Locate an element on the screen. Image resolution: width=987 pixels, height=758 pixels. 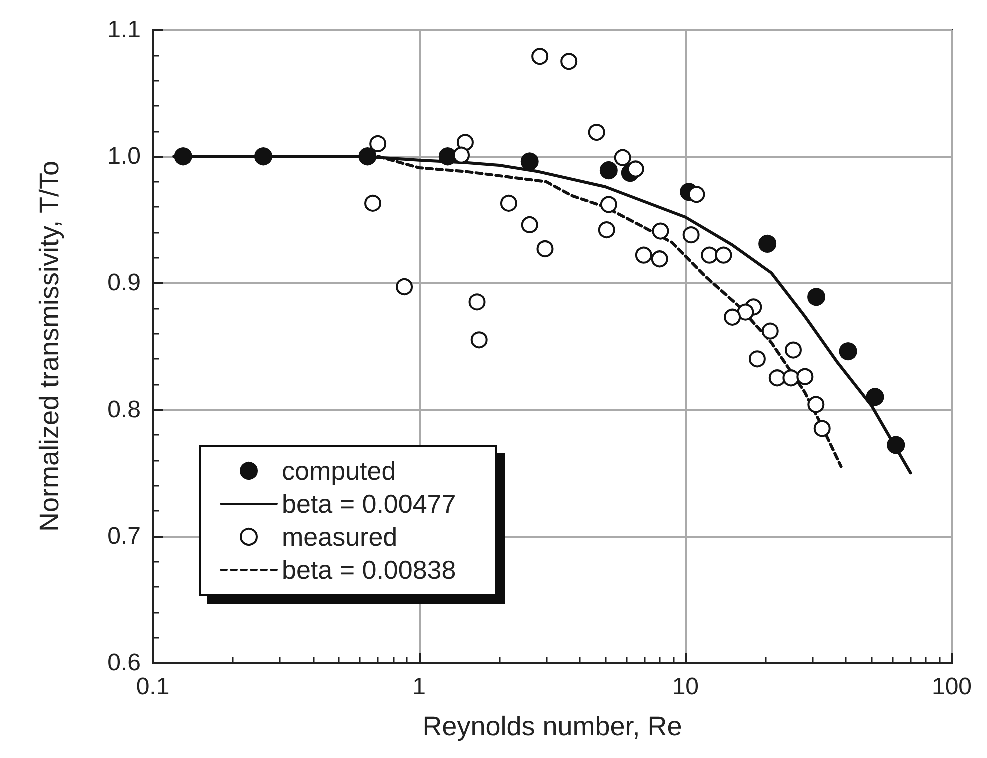
y-tick-label: 1.0 is located at coordinates (124, 156).